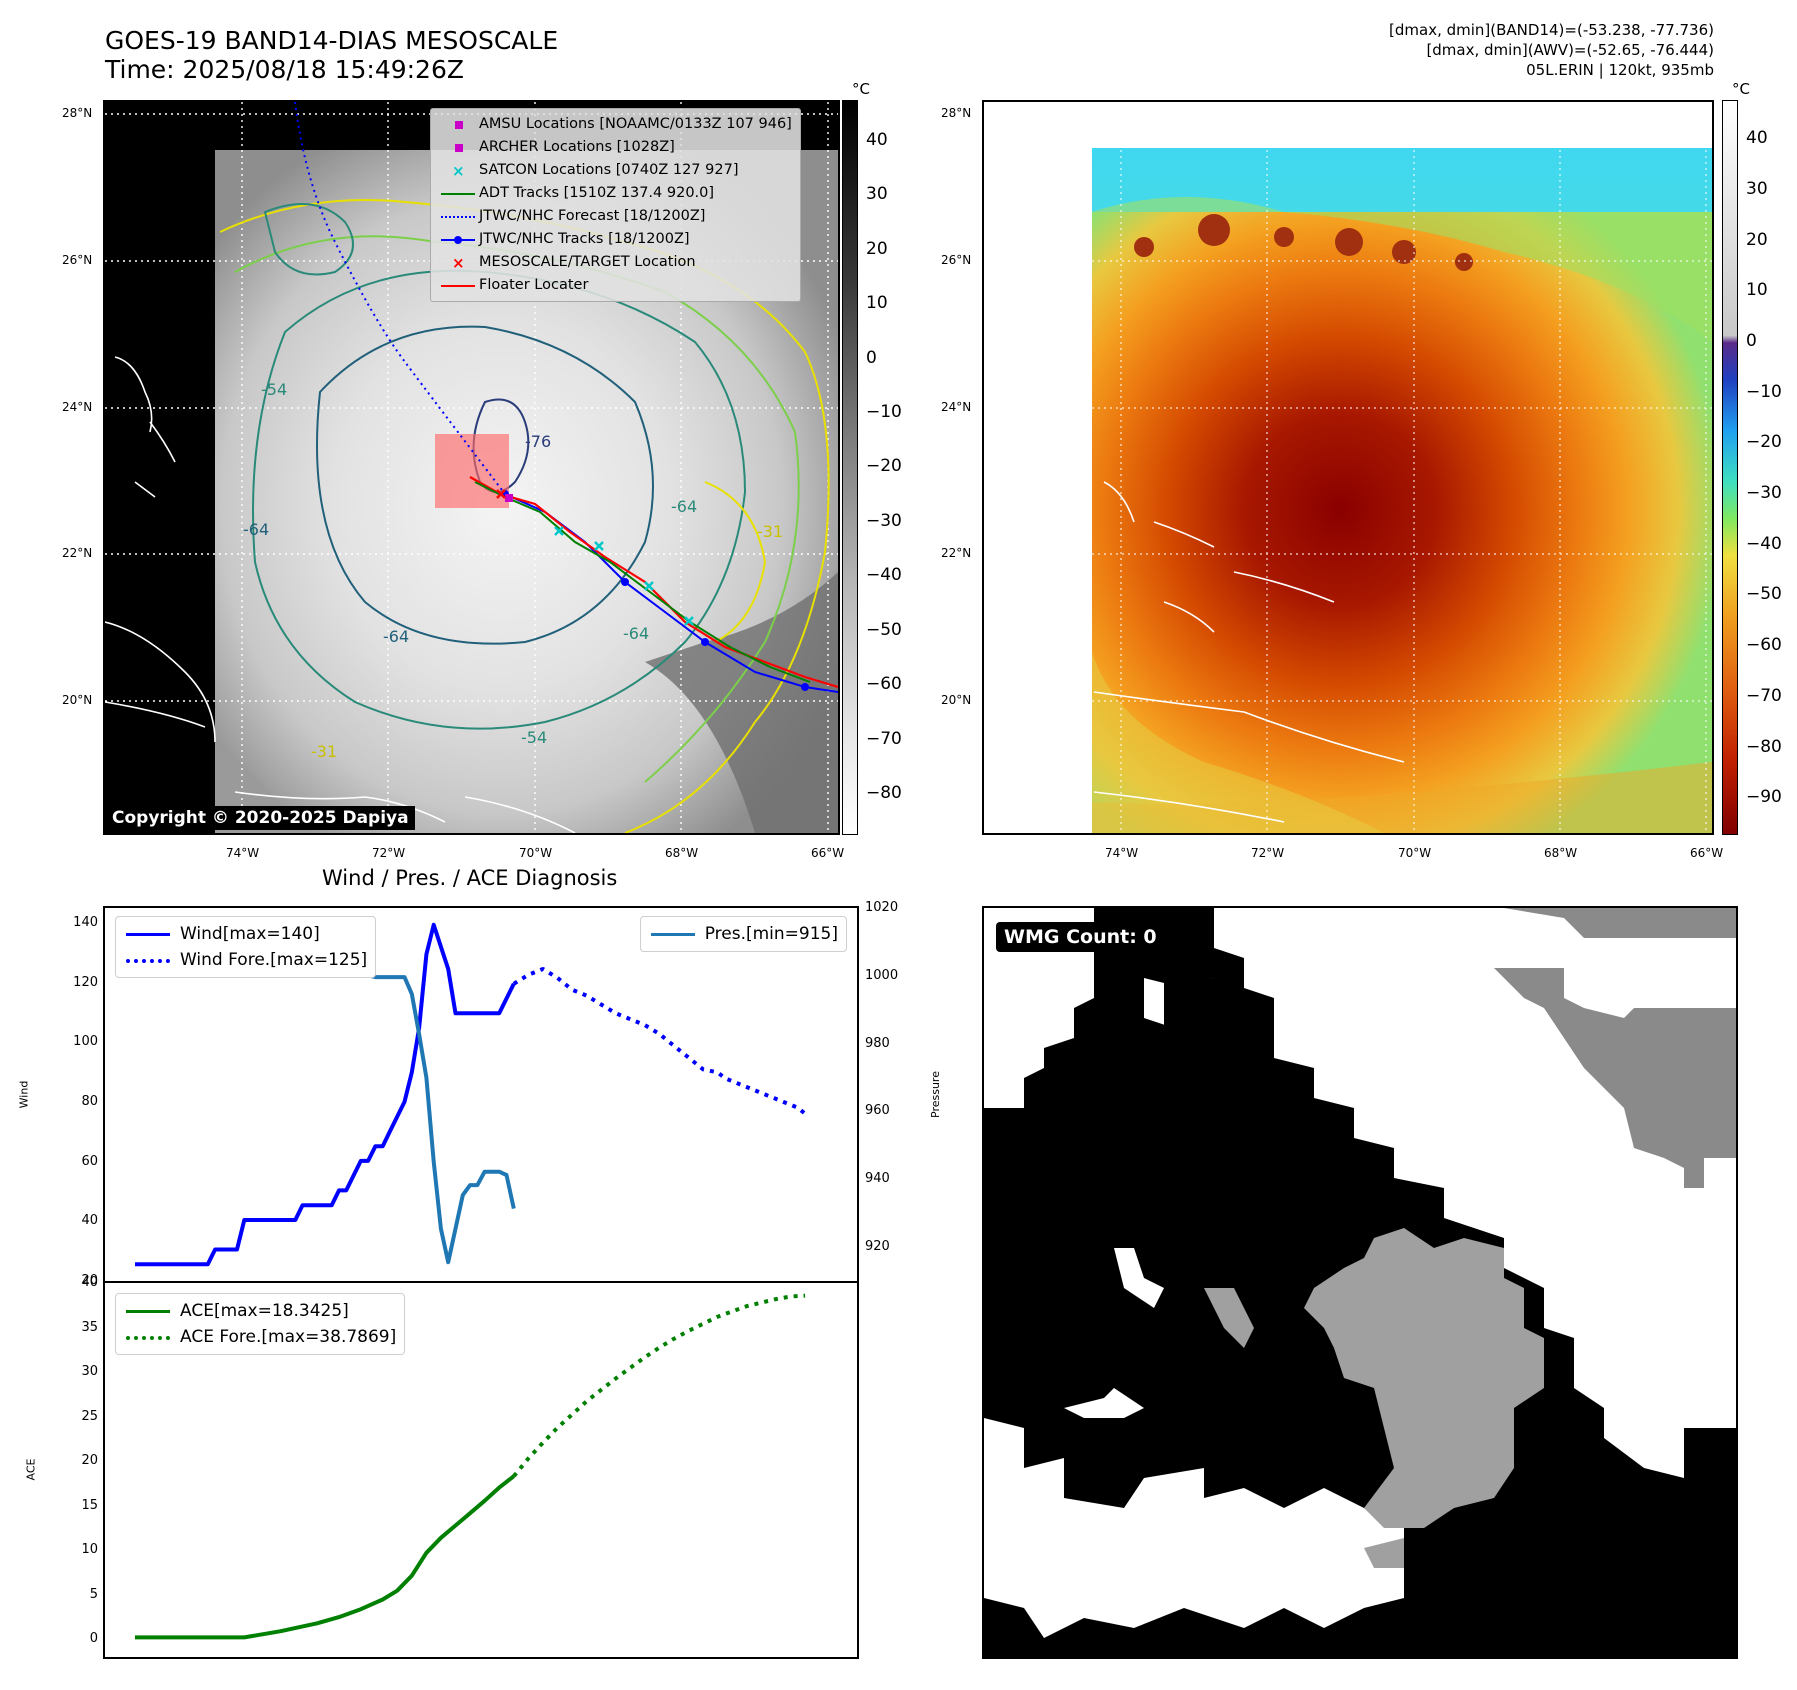 Image resolution: width=1797 pixels, height=1690 pixels. I want to click on legend-item: ADT Tracks [1510Z 137.4 920.0], so click(615, 193).